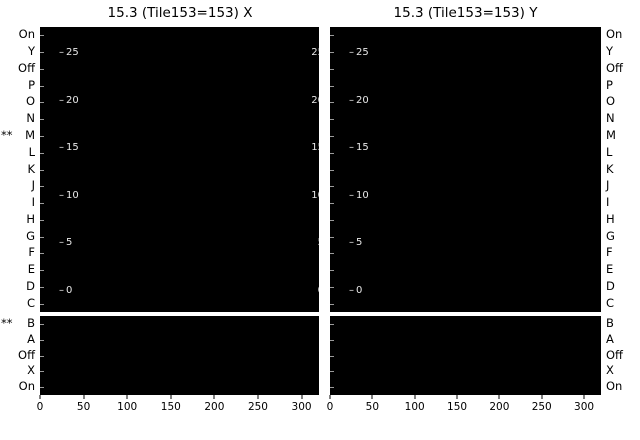 This screenshot has height=440, width=640. What do you see at coordinates (69, 290) in the screenshot?
I see `inner-tick-value: 0` at bounding box center [69, 290].